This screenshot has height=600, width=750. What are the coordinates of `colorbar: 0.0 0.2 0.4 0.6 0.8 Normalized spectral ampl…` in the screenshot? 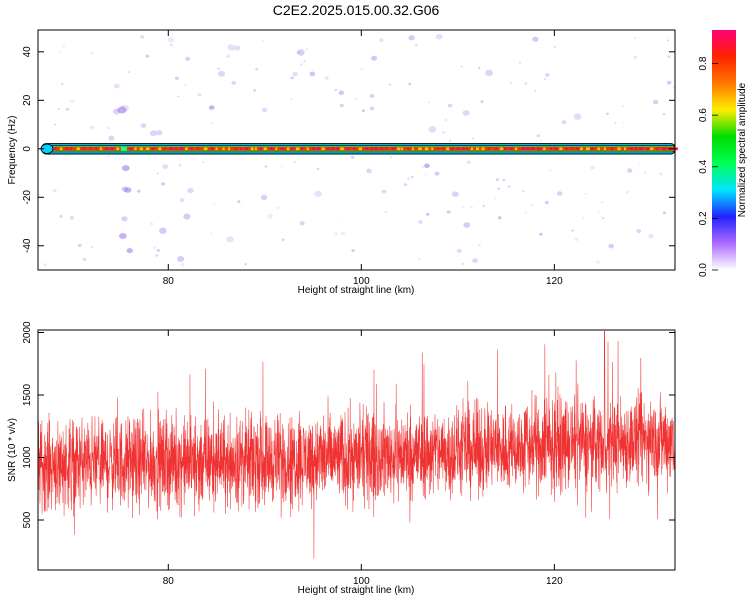 It's located at (723, 153).